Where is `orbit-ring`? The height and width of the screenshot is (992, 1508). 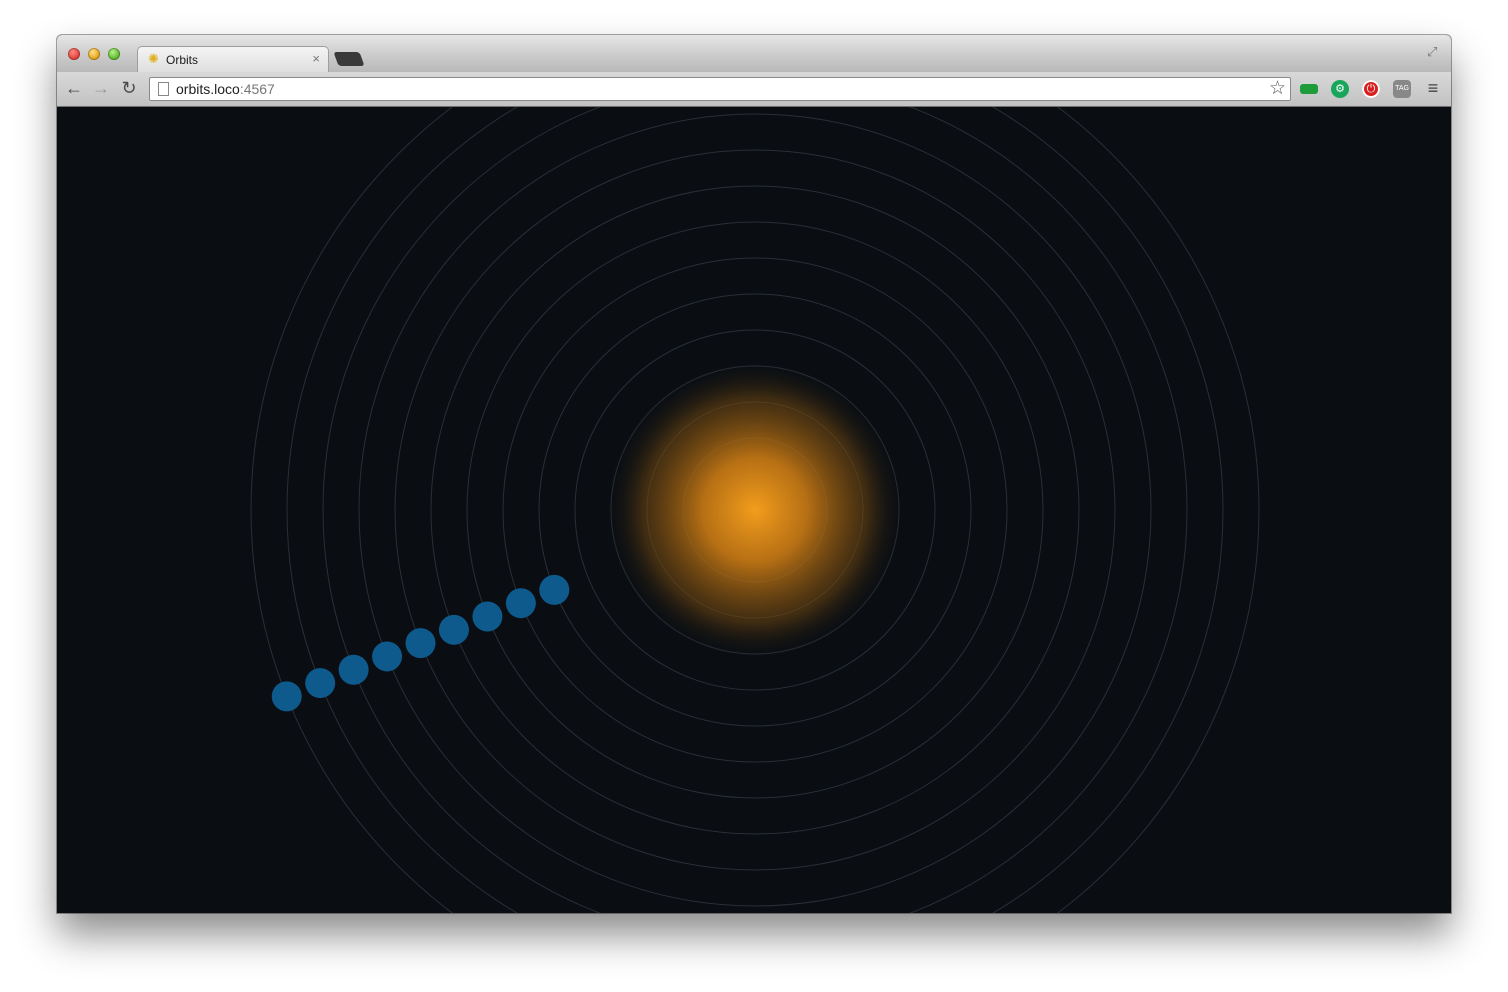
orbit-ring is located at coordinates (755, 510).